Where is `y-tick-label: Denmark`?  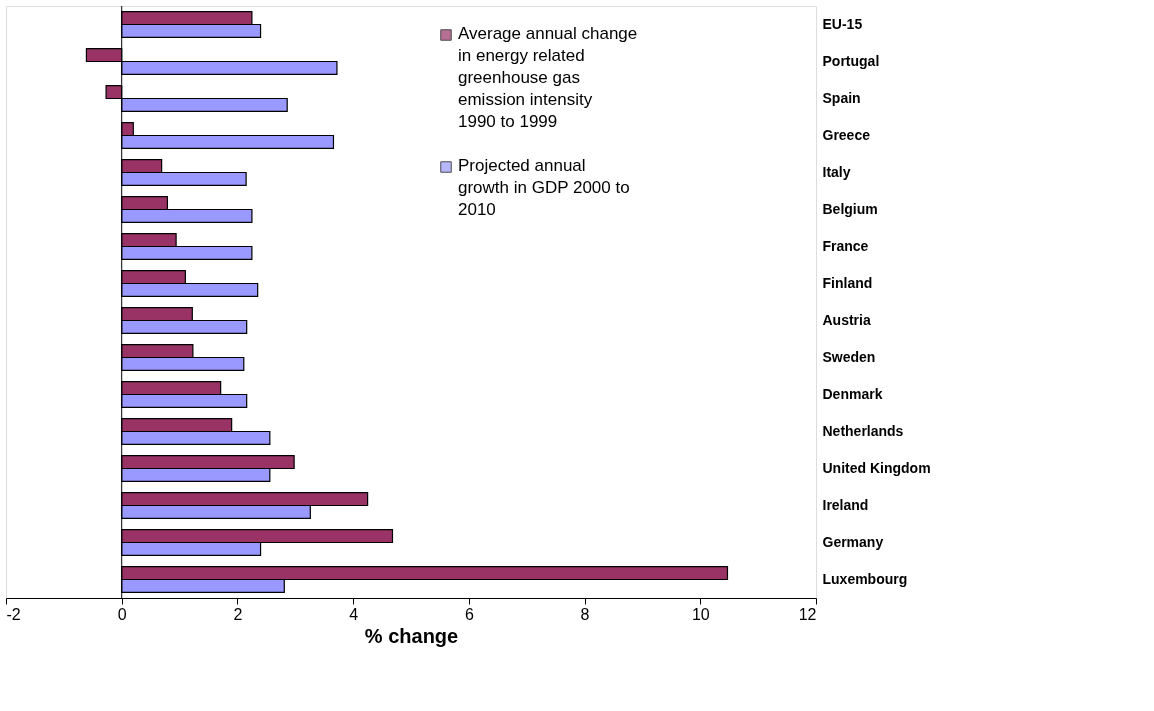 y-tick-label: Denmark is located at coordinates (852, 393).